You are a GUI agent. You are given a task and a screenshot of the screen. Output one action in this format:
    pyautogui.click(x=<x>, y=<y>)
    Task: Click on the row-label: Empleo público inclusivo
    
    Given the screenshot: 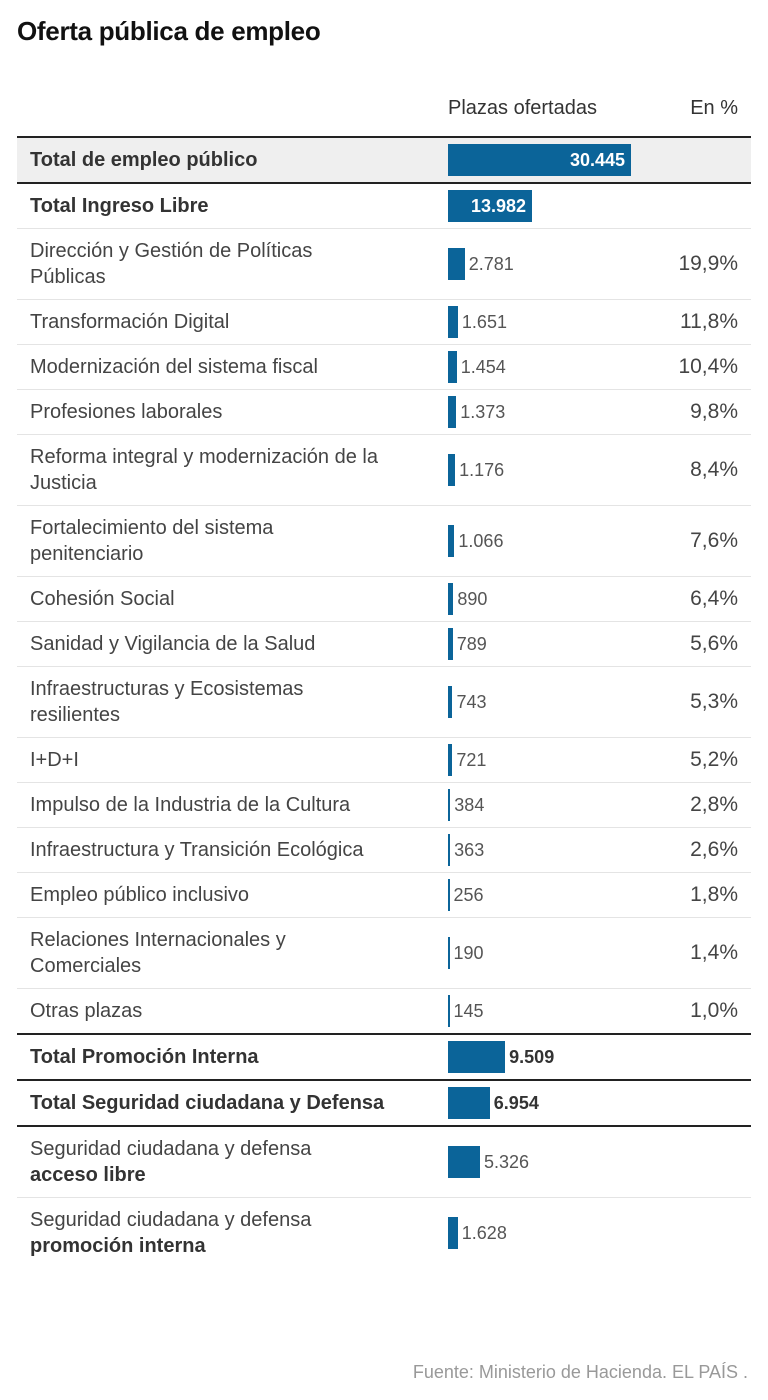 What is the action you would take?
    pyautogui.click(x=210, y=895)
    